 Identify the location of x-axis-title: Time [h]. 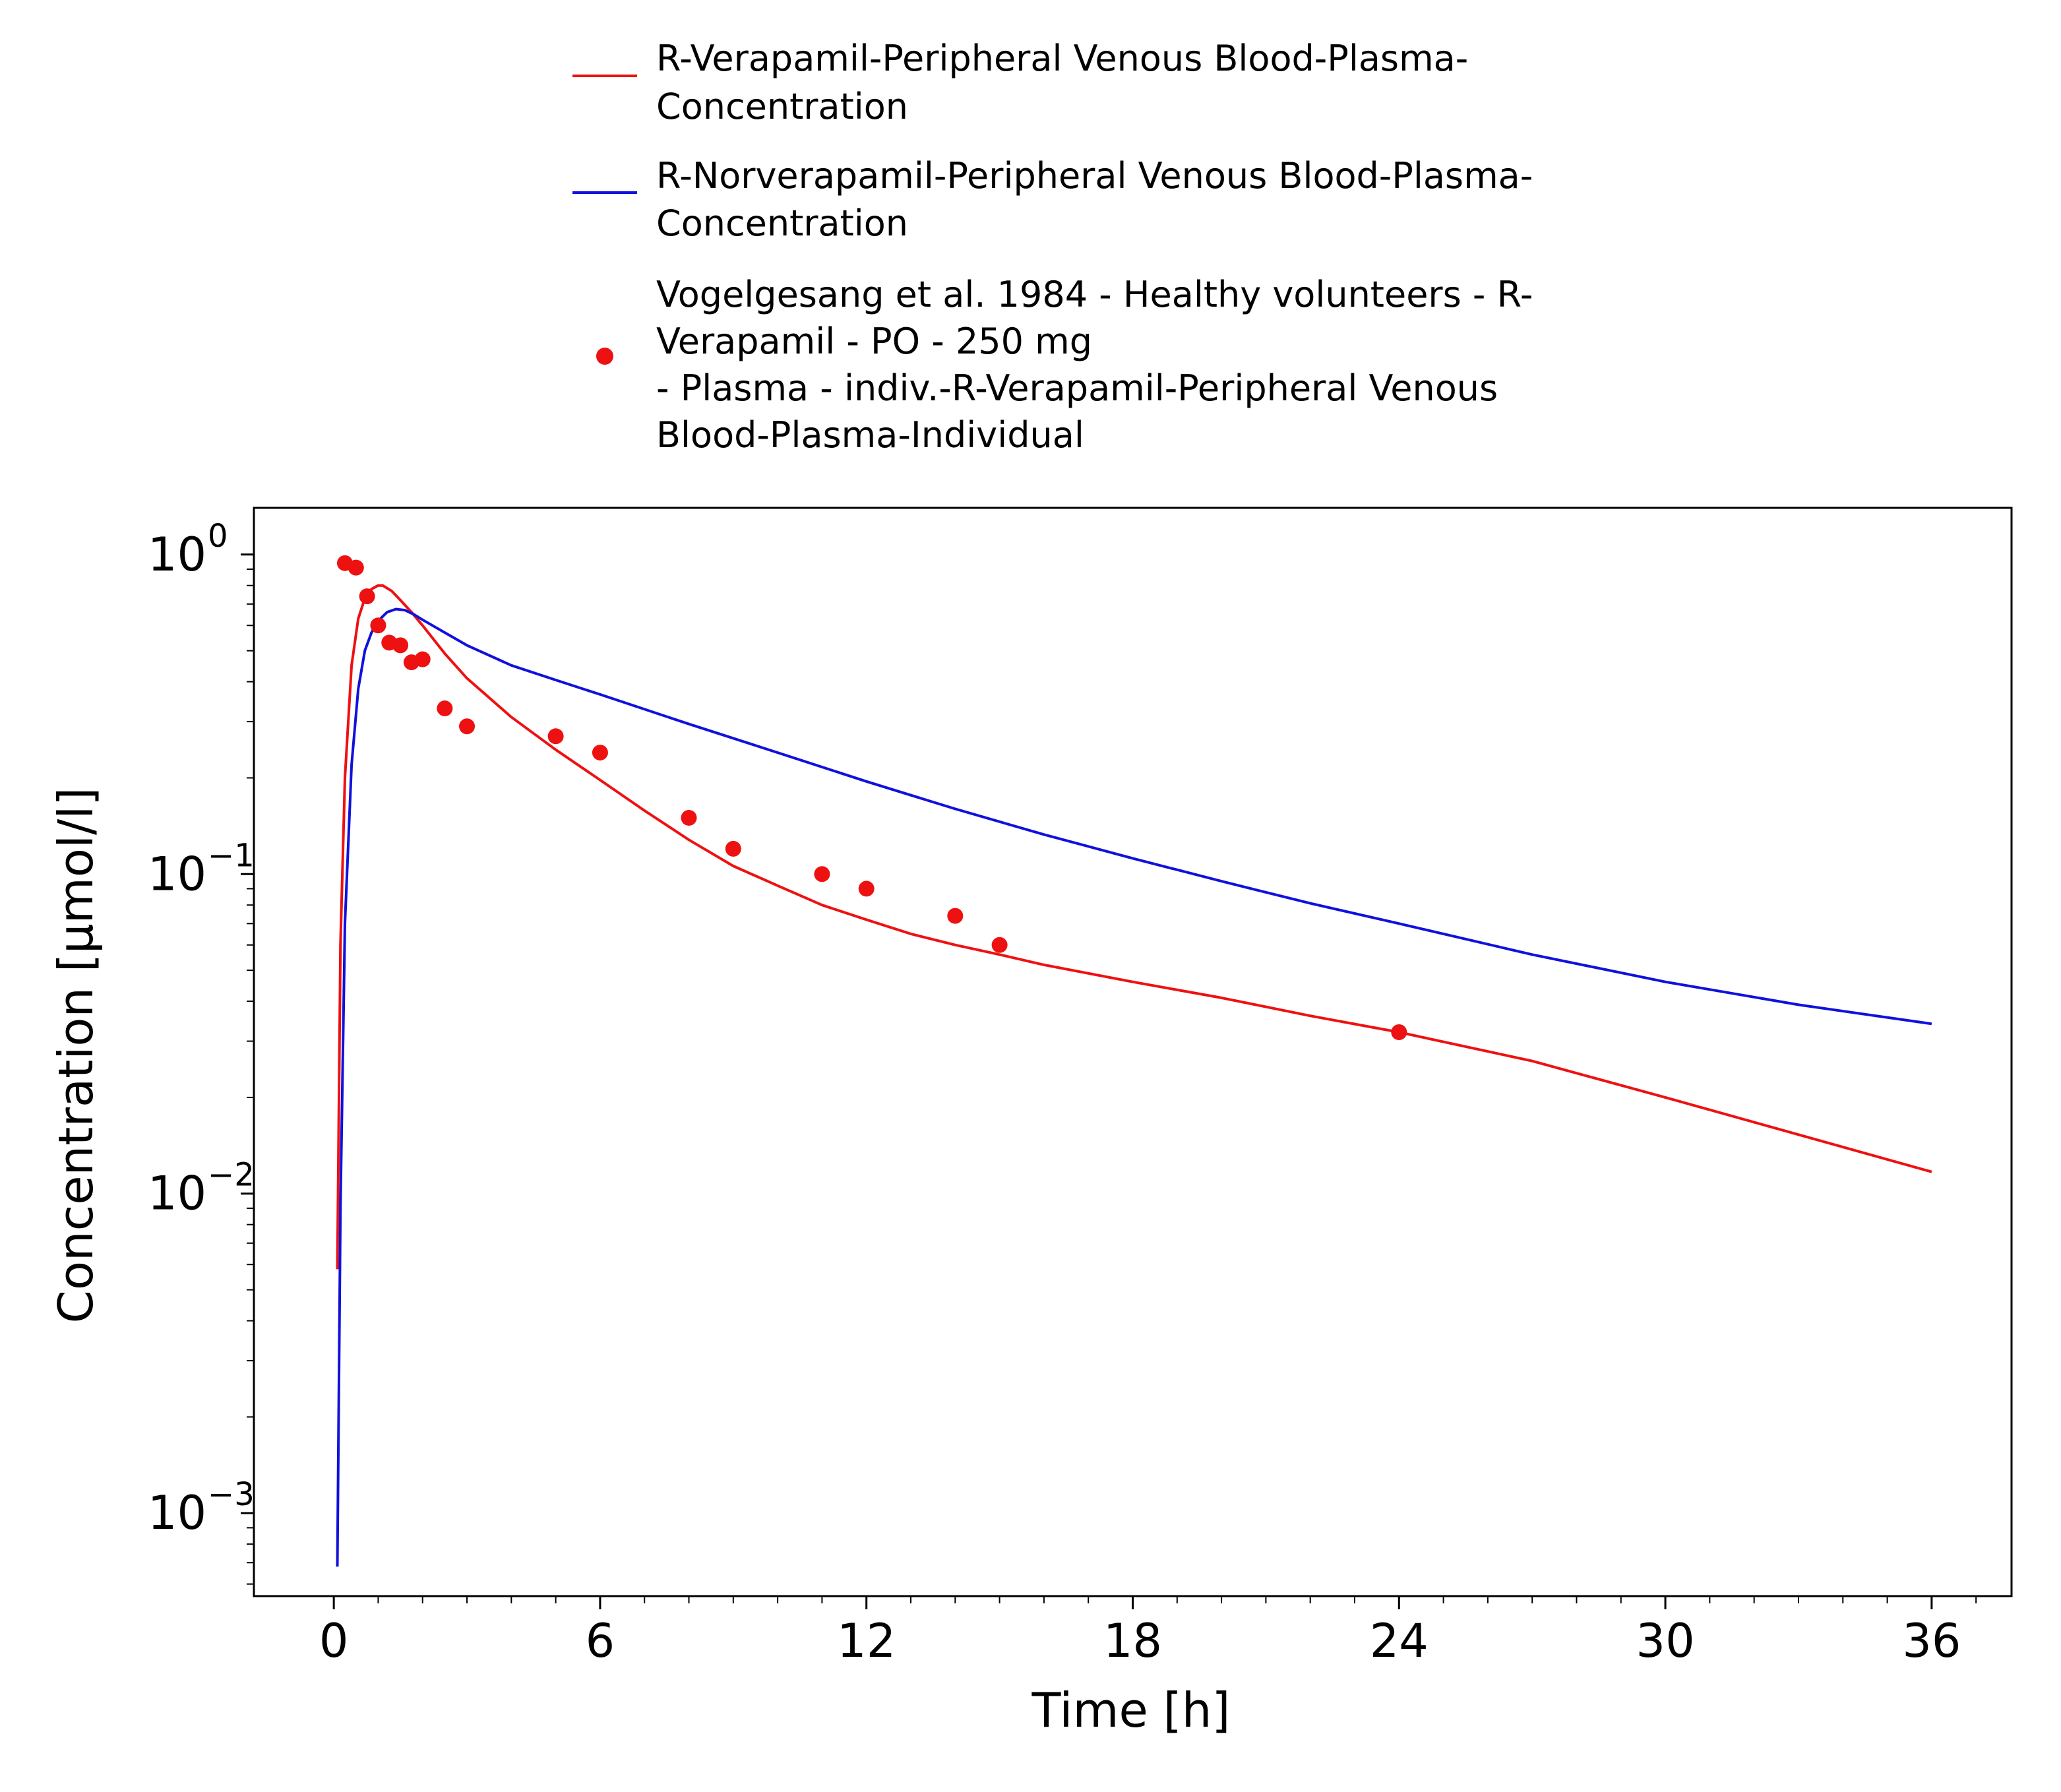
(1131, 1710).